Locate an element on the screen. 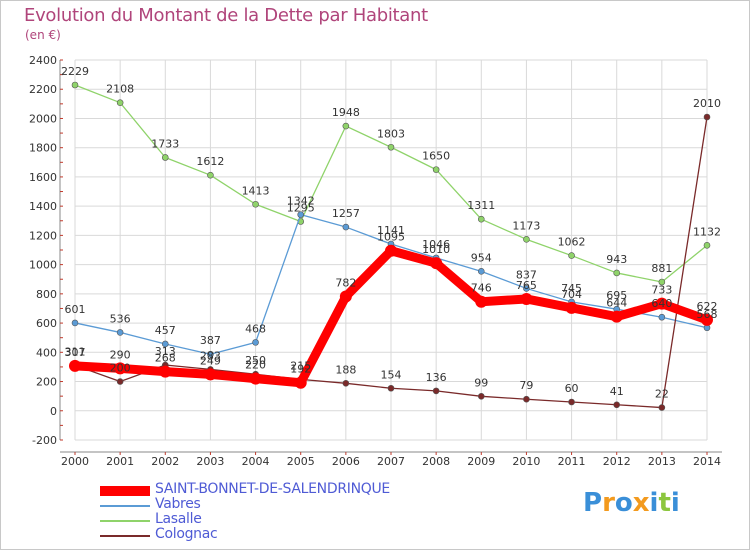 The width and height of the screenshot is (750, 550). data-label: 307 is located at coordinates (75, 352).